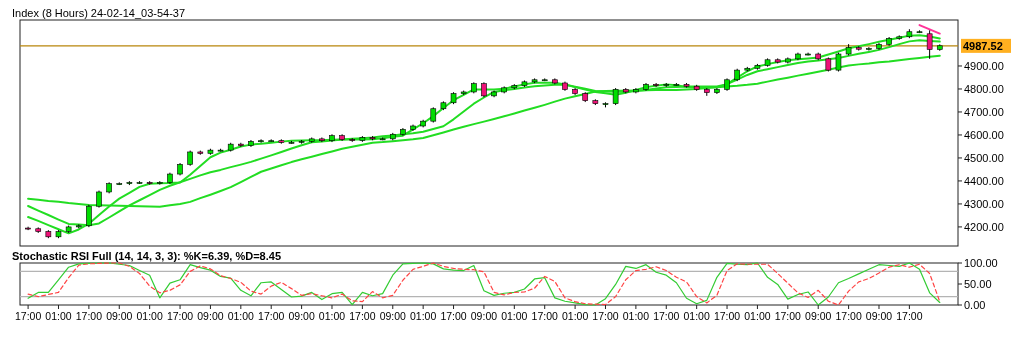 The height and width of the screenshot is (342, 1024). What do you see at coordinates (984, 180) in the screenshot?
I see `y-tick-label: 4400.00` at bounding box center [984, 180].